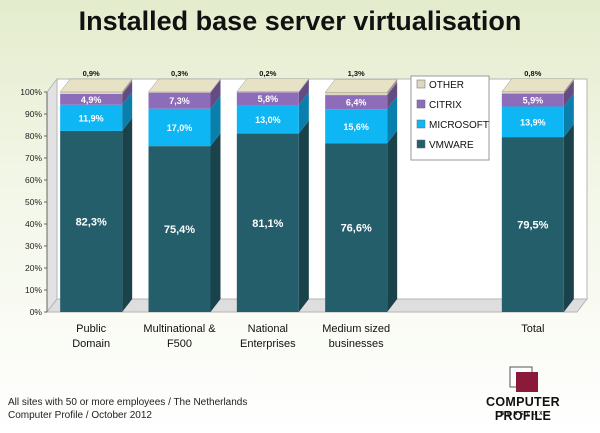 The image size is (600, 433). What do you see at coordinates (446, 85) in the screenshot?
I see `legend-label-other: OTHER` at bounding box center [446, 85].